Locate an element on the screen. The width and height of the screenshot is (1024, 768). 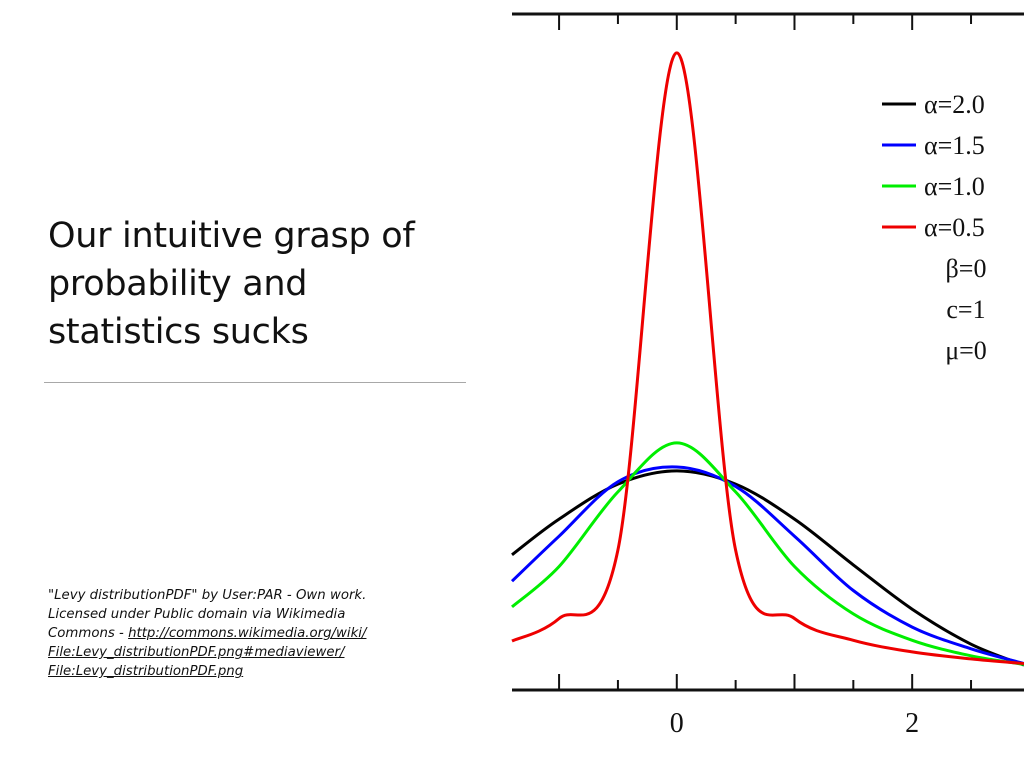
credit-prefix: Commons - is located at coordinates (88, 633).